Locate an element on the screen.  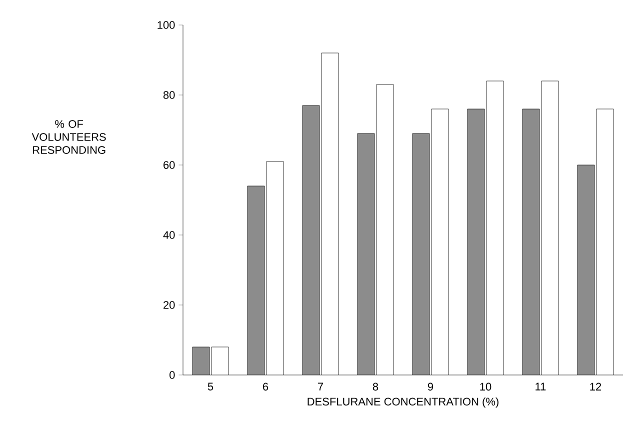
x-tick-label: 8 is located at coordinates (375, 386).